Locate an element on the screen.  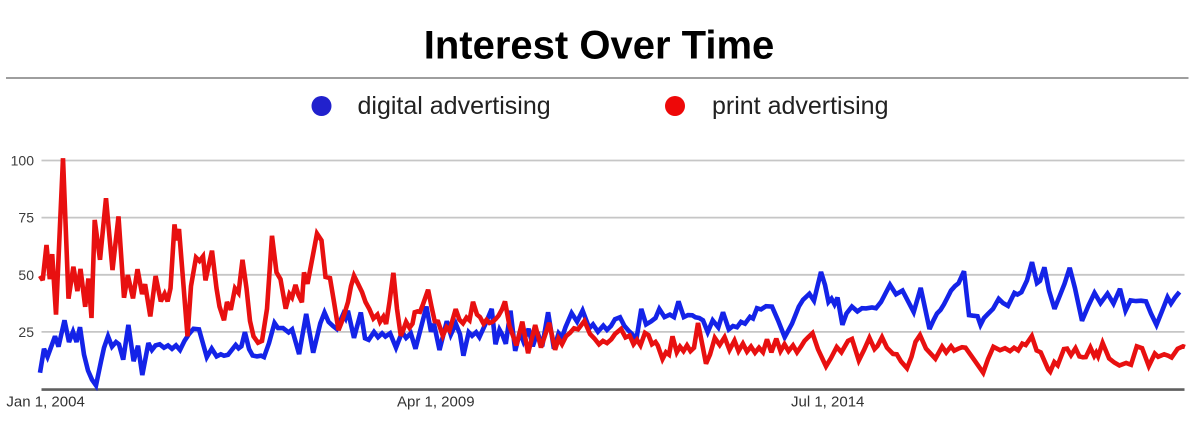
svg-text: digital advertising is located at coordinates (454, 106).